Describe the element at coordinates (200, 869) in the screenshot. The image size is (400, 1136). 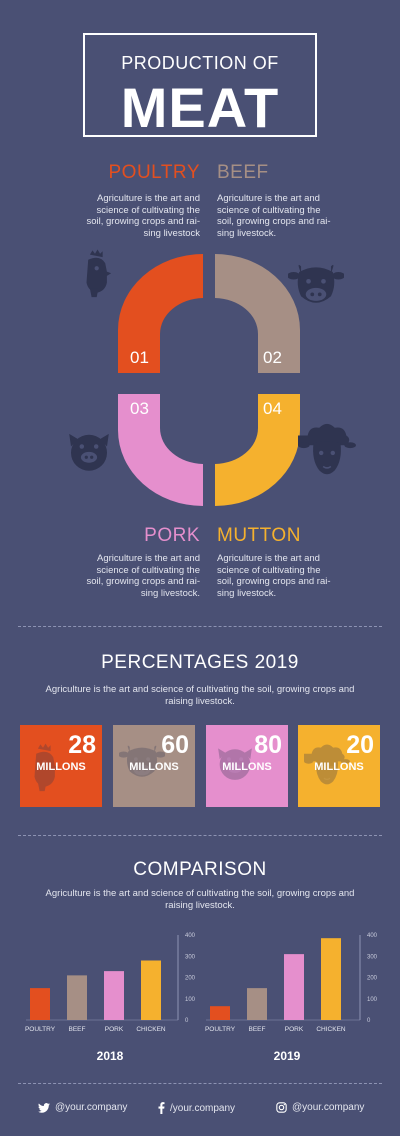
I see `comparison-title: COMPARISON` at that location.